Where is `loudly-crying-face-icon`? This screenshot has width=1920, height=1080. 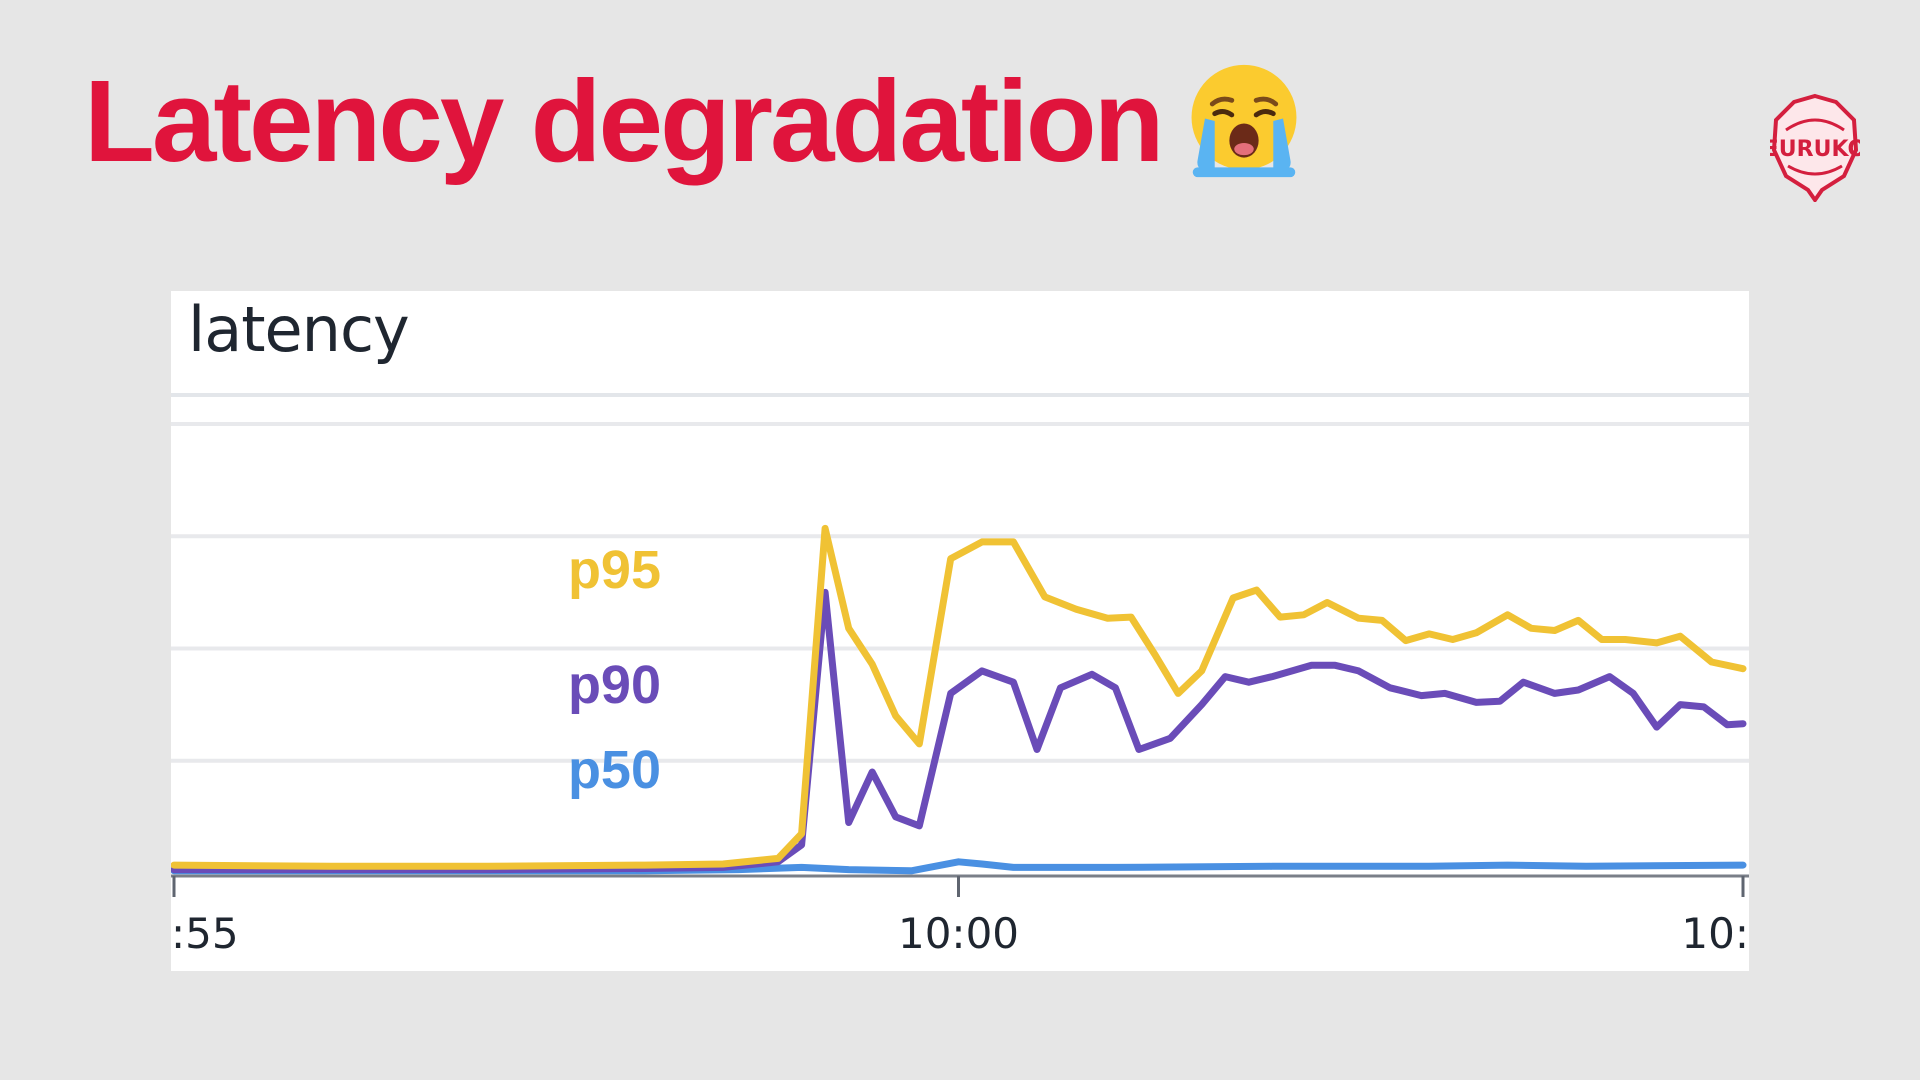
loudly-crying-face-icon is located at coordinates (1244, 121).